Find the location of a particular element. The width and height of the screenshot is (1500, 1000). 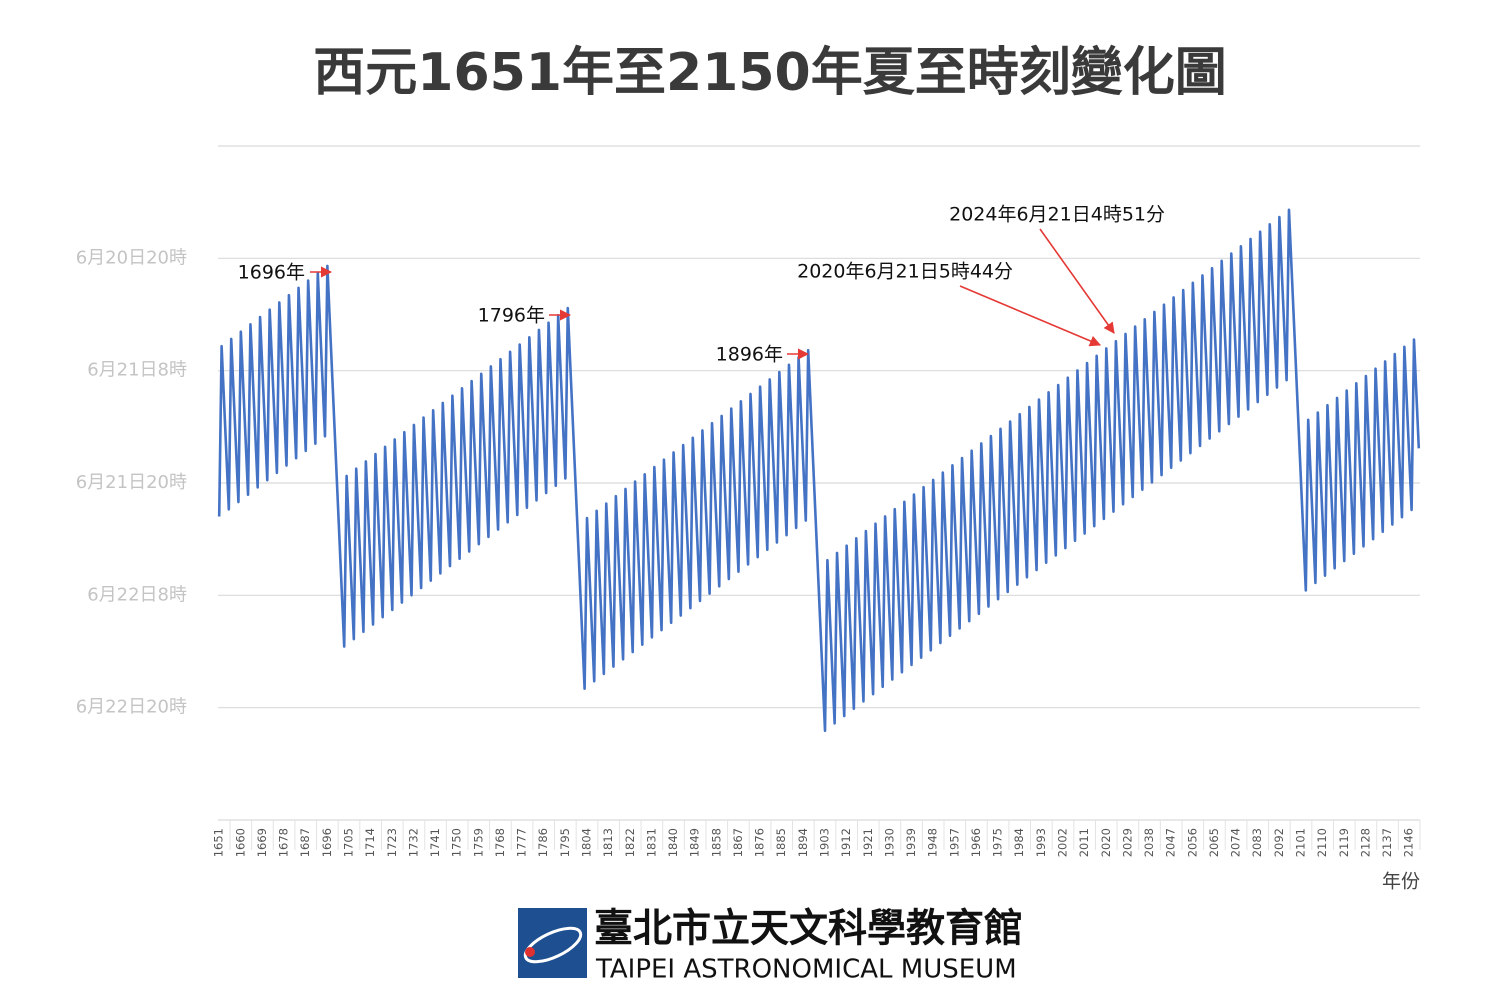

x-tick-label: 1867 is located at coordinates (738, 842).